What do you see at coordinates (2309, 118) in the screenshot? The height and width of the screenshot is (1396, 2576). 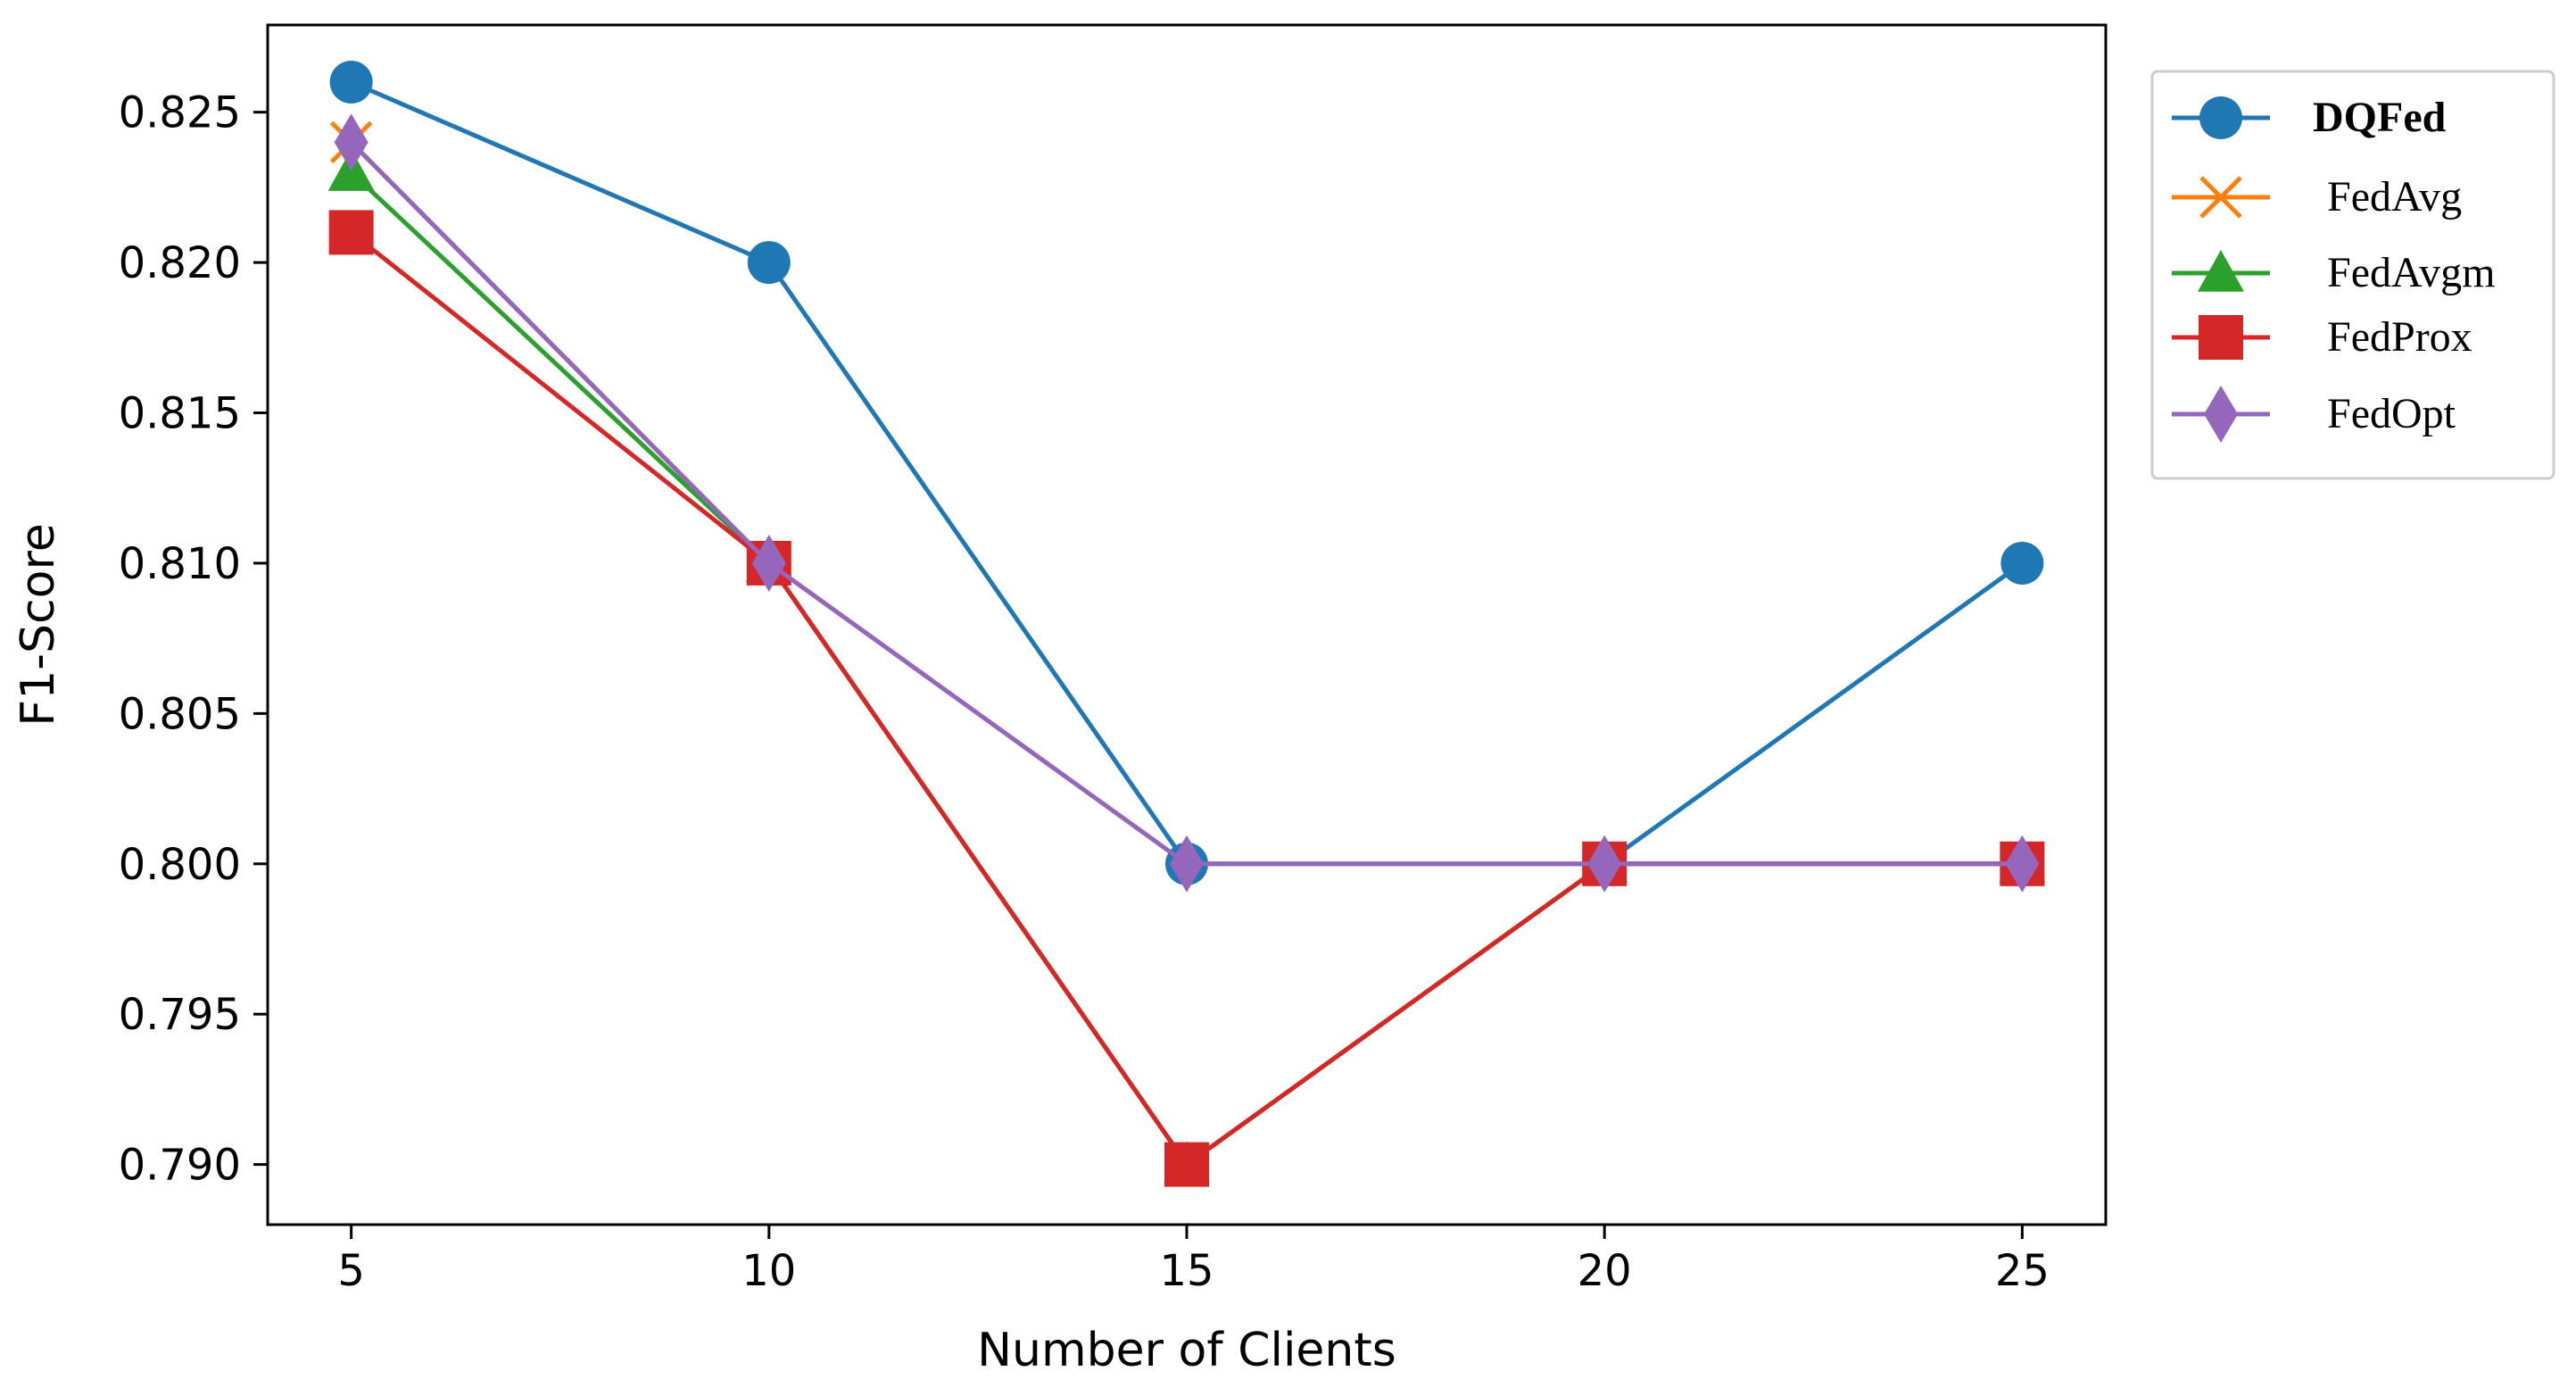 I see `legend-item-dqfed: DQFed` at bounding box center [2309, 118].